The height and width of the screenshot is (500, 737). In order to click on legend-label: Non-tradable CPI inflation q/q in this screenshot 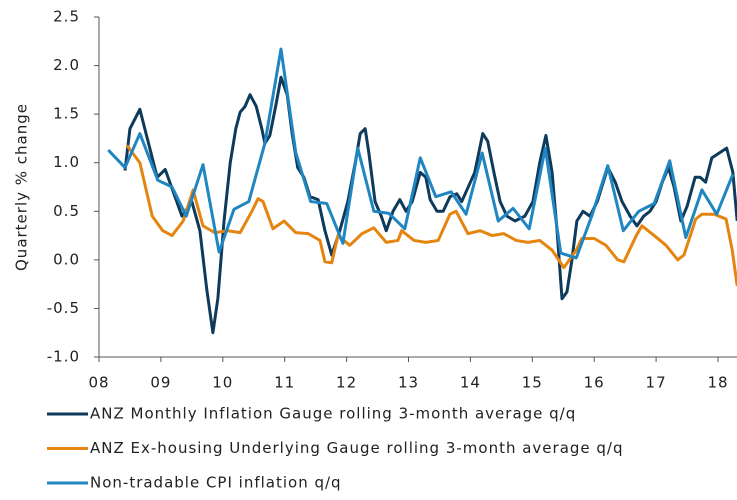, I will do `click(216, 483)`.